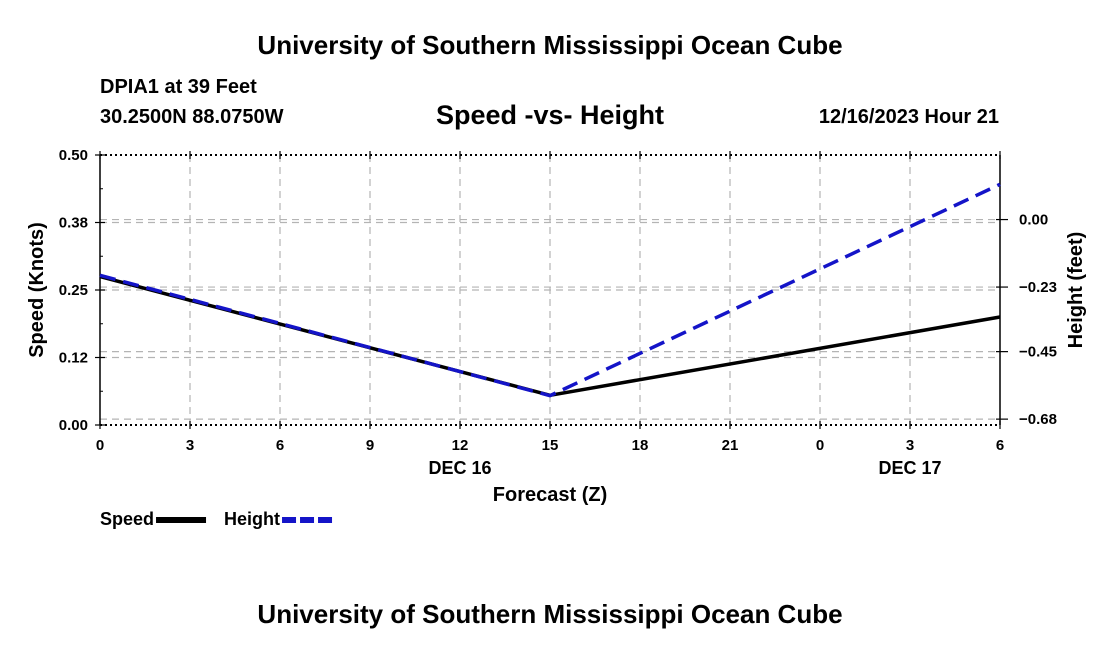 This screenshot has width=1100, height=650. What do you see at coordinates (37, 290) in the screenshot?
I see `y-axis-title: Speed (Knots)` at bounding box center [37, 290].